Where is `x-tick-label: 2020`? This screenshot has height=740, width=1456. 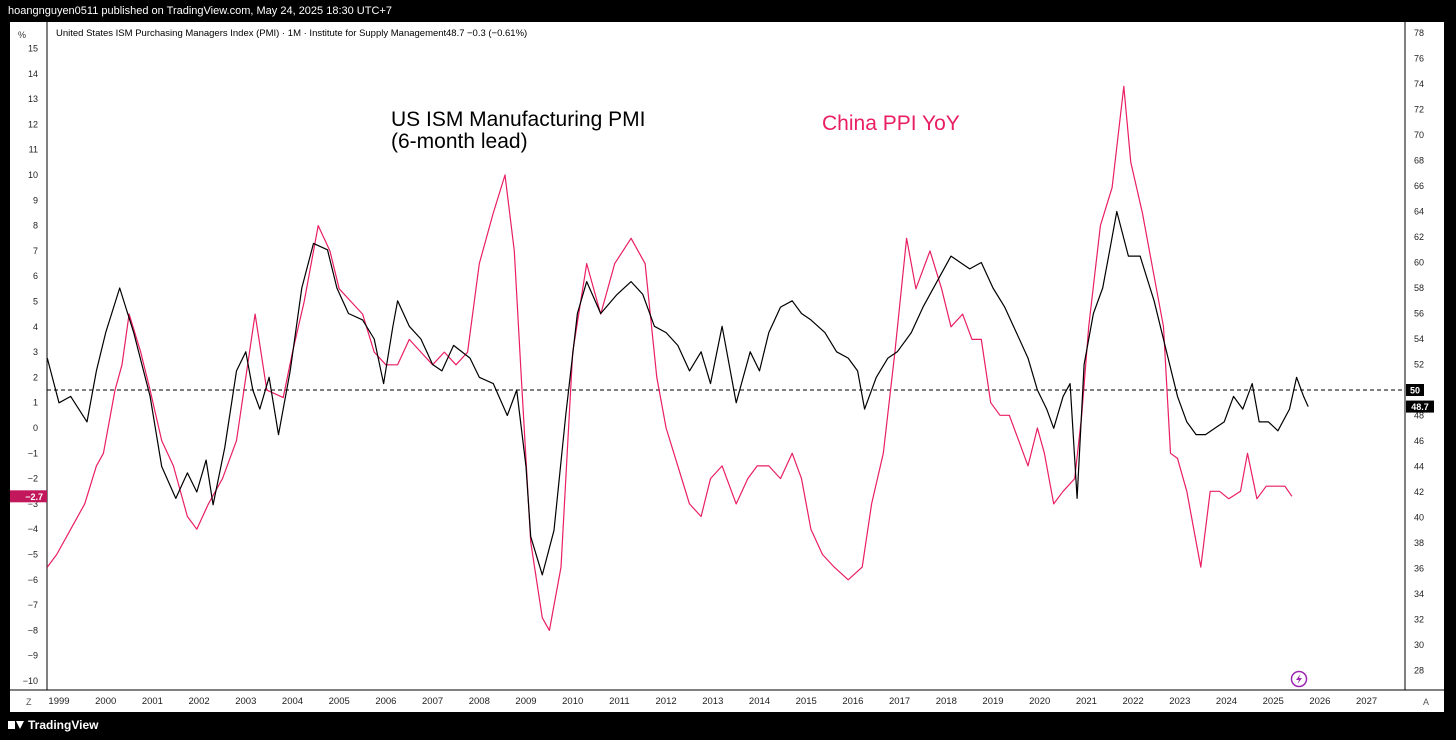 x-tick-label: 2020 is located at coordinates (1039, 701).